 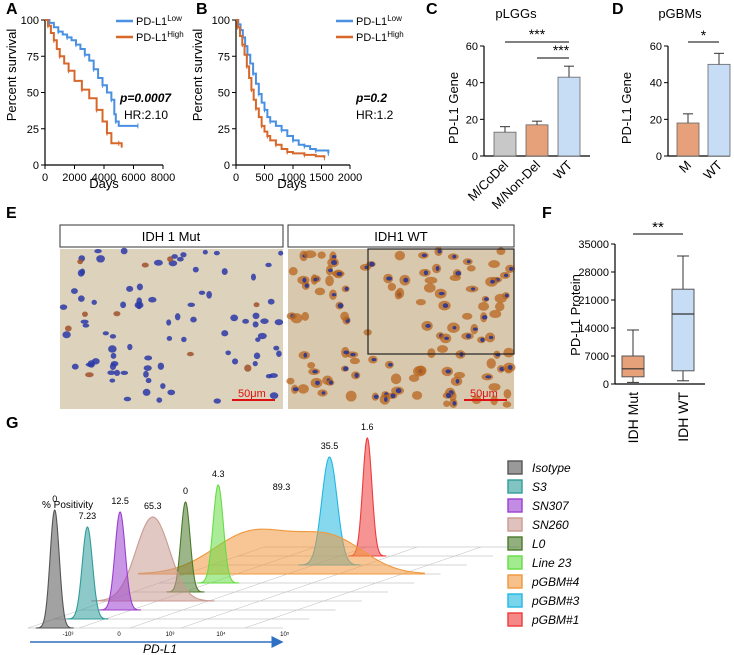 I want to click on x-tick-label: 4000, so click(x=104, y=178).